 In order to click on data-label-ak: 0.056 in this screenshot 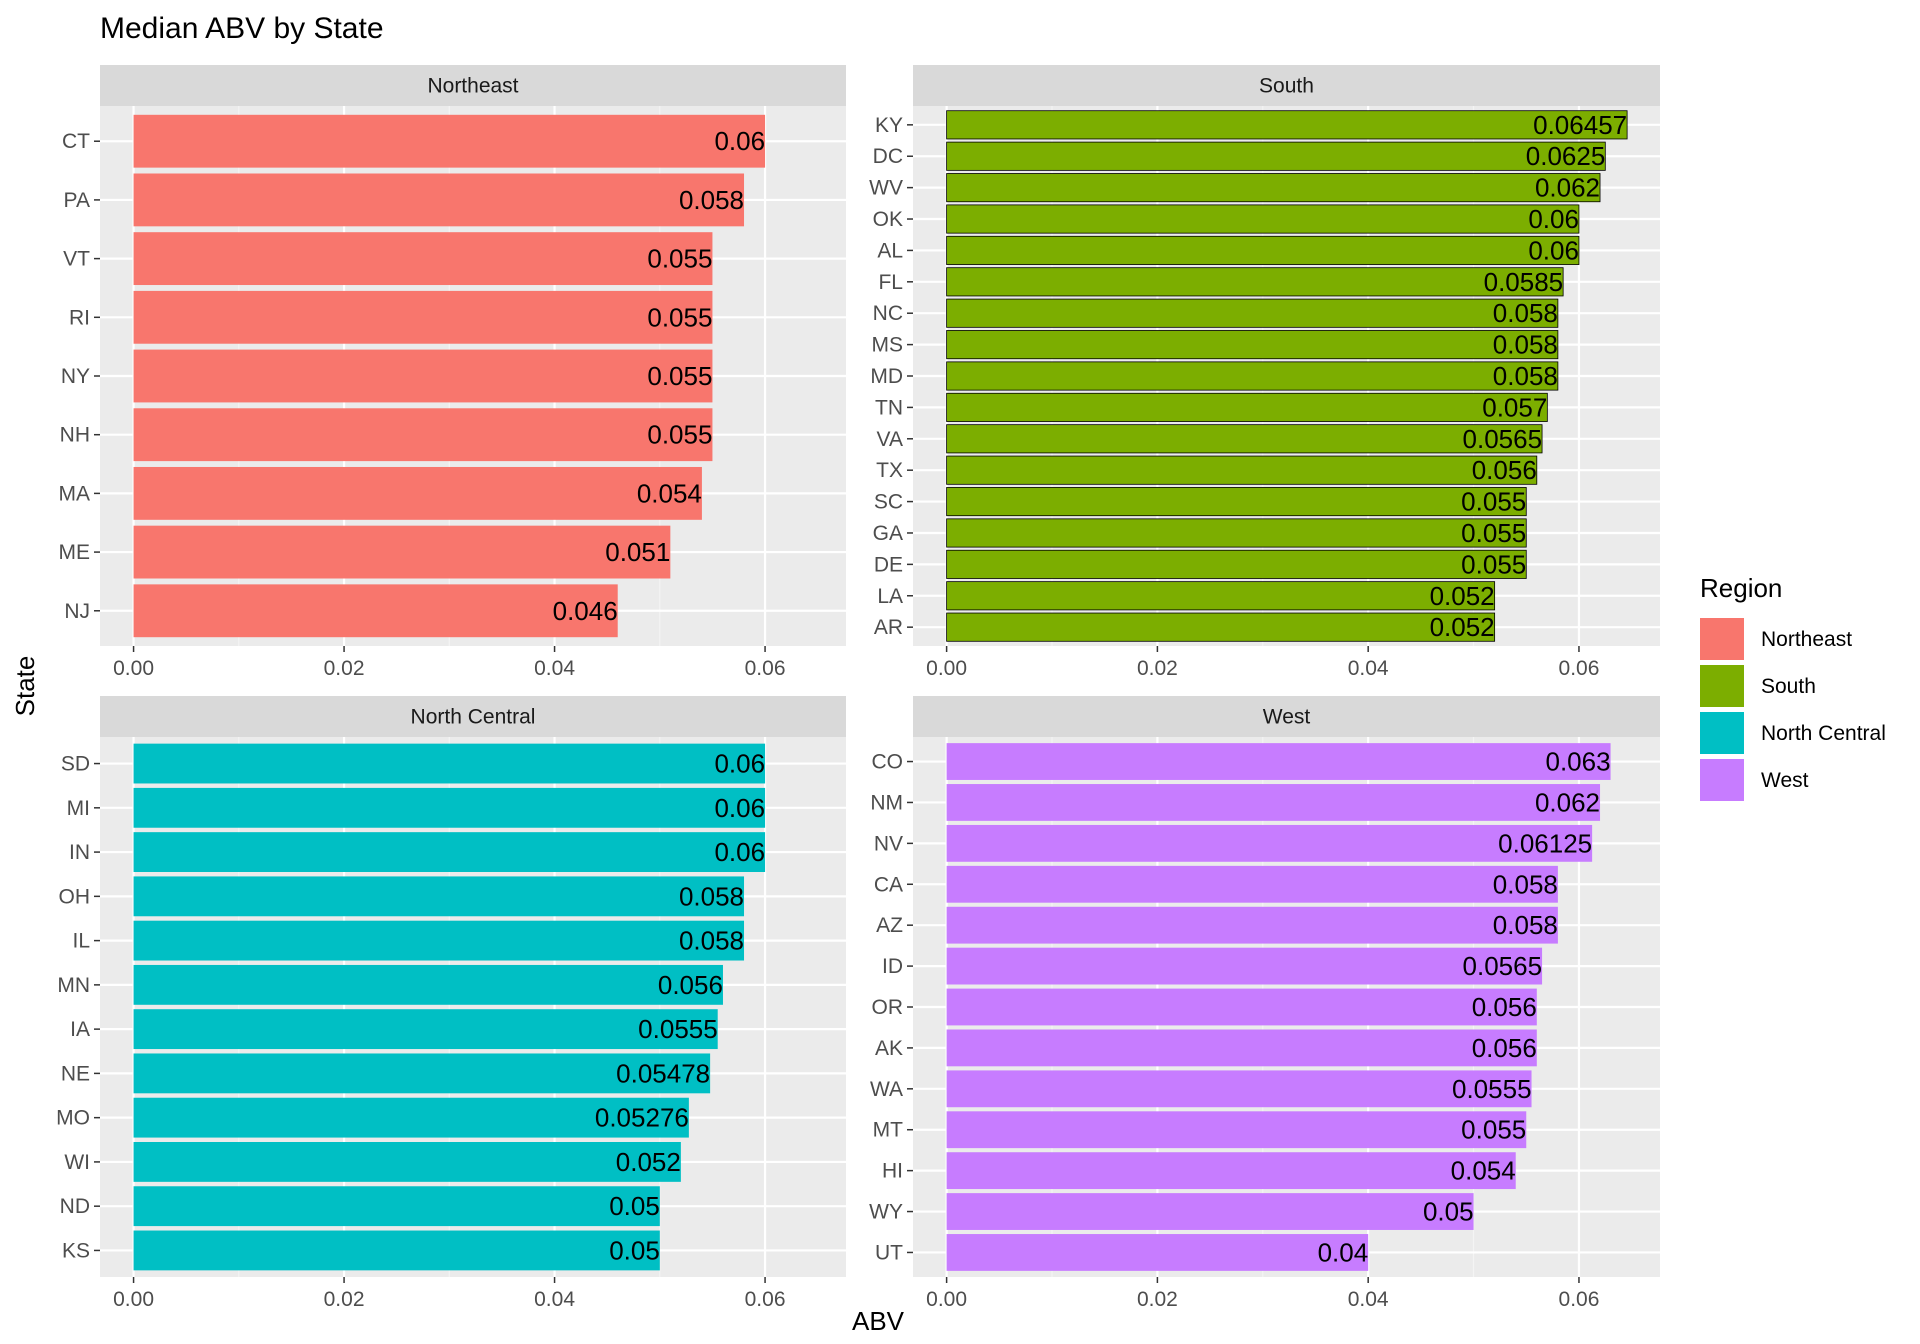, I will do `click(1504, 1048)`.